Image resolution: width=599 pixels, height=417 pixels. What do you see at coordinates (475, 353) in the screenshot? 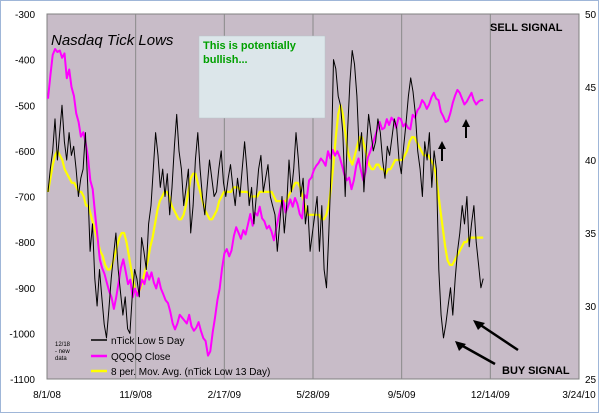
I see `arrow-buy-lower-icon` at bounding box center [475, 353].